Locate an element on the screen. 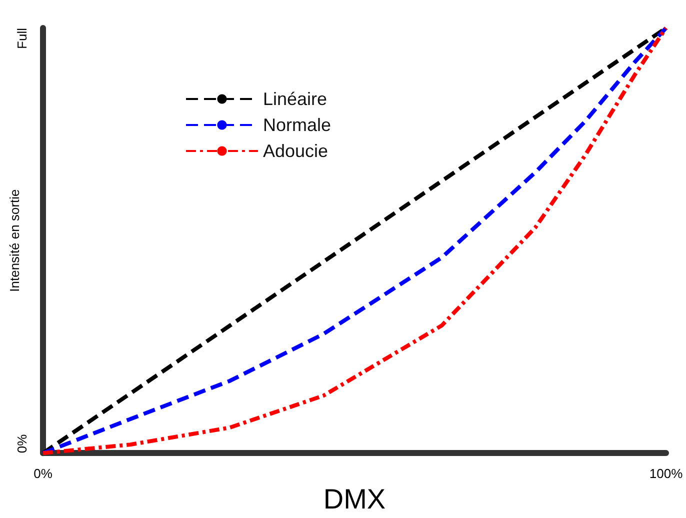 Image resolution: width=686 pixels, height=518 pixels. text: 0% is located at coordinates (22, 444).